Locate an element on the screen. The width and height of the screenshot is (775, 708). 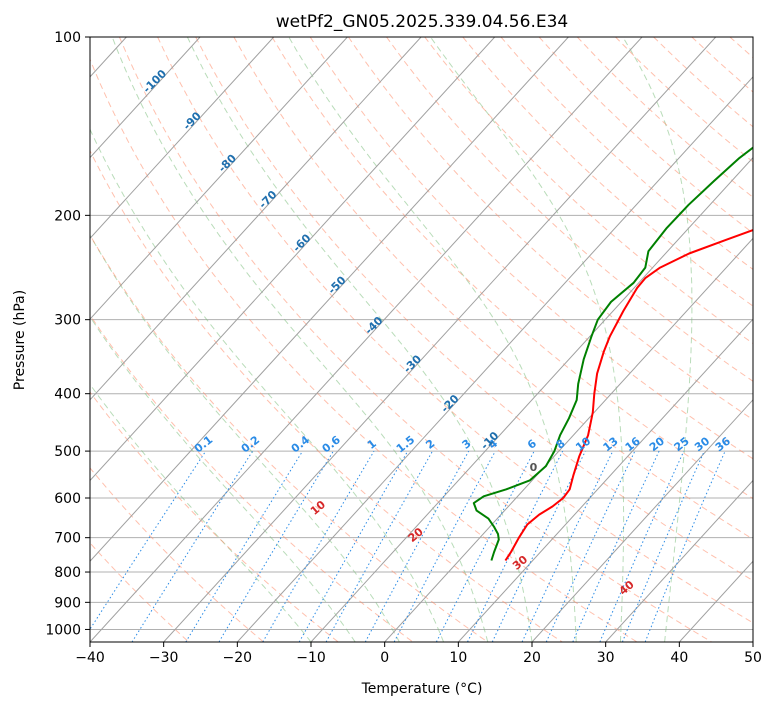
zero-label: 0 is located at coordinates (534, 467).